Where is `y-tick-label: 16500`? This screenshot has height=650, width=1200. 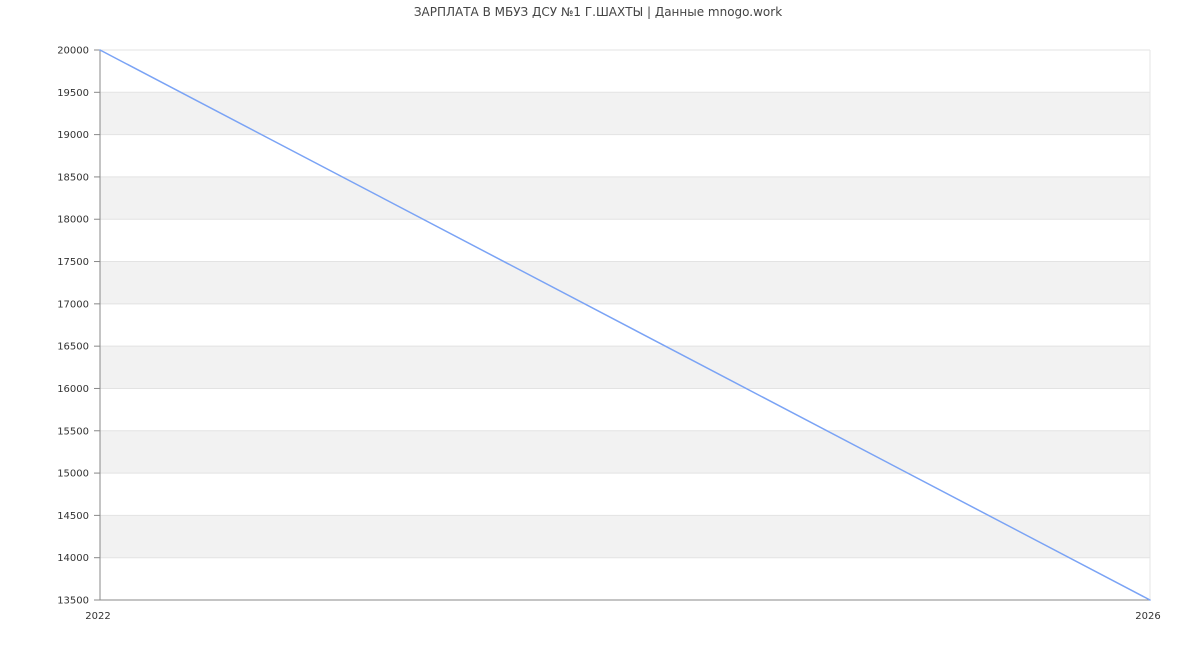
y-tick-label: 16500 is located at coordinates (73, 347).